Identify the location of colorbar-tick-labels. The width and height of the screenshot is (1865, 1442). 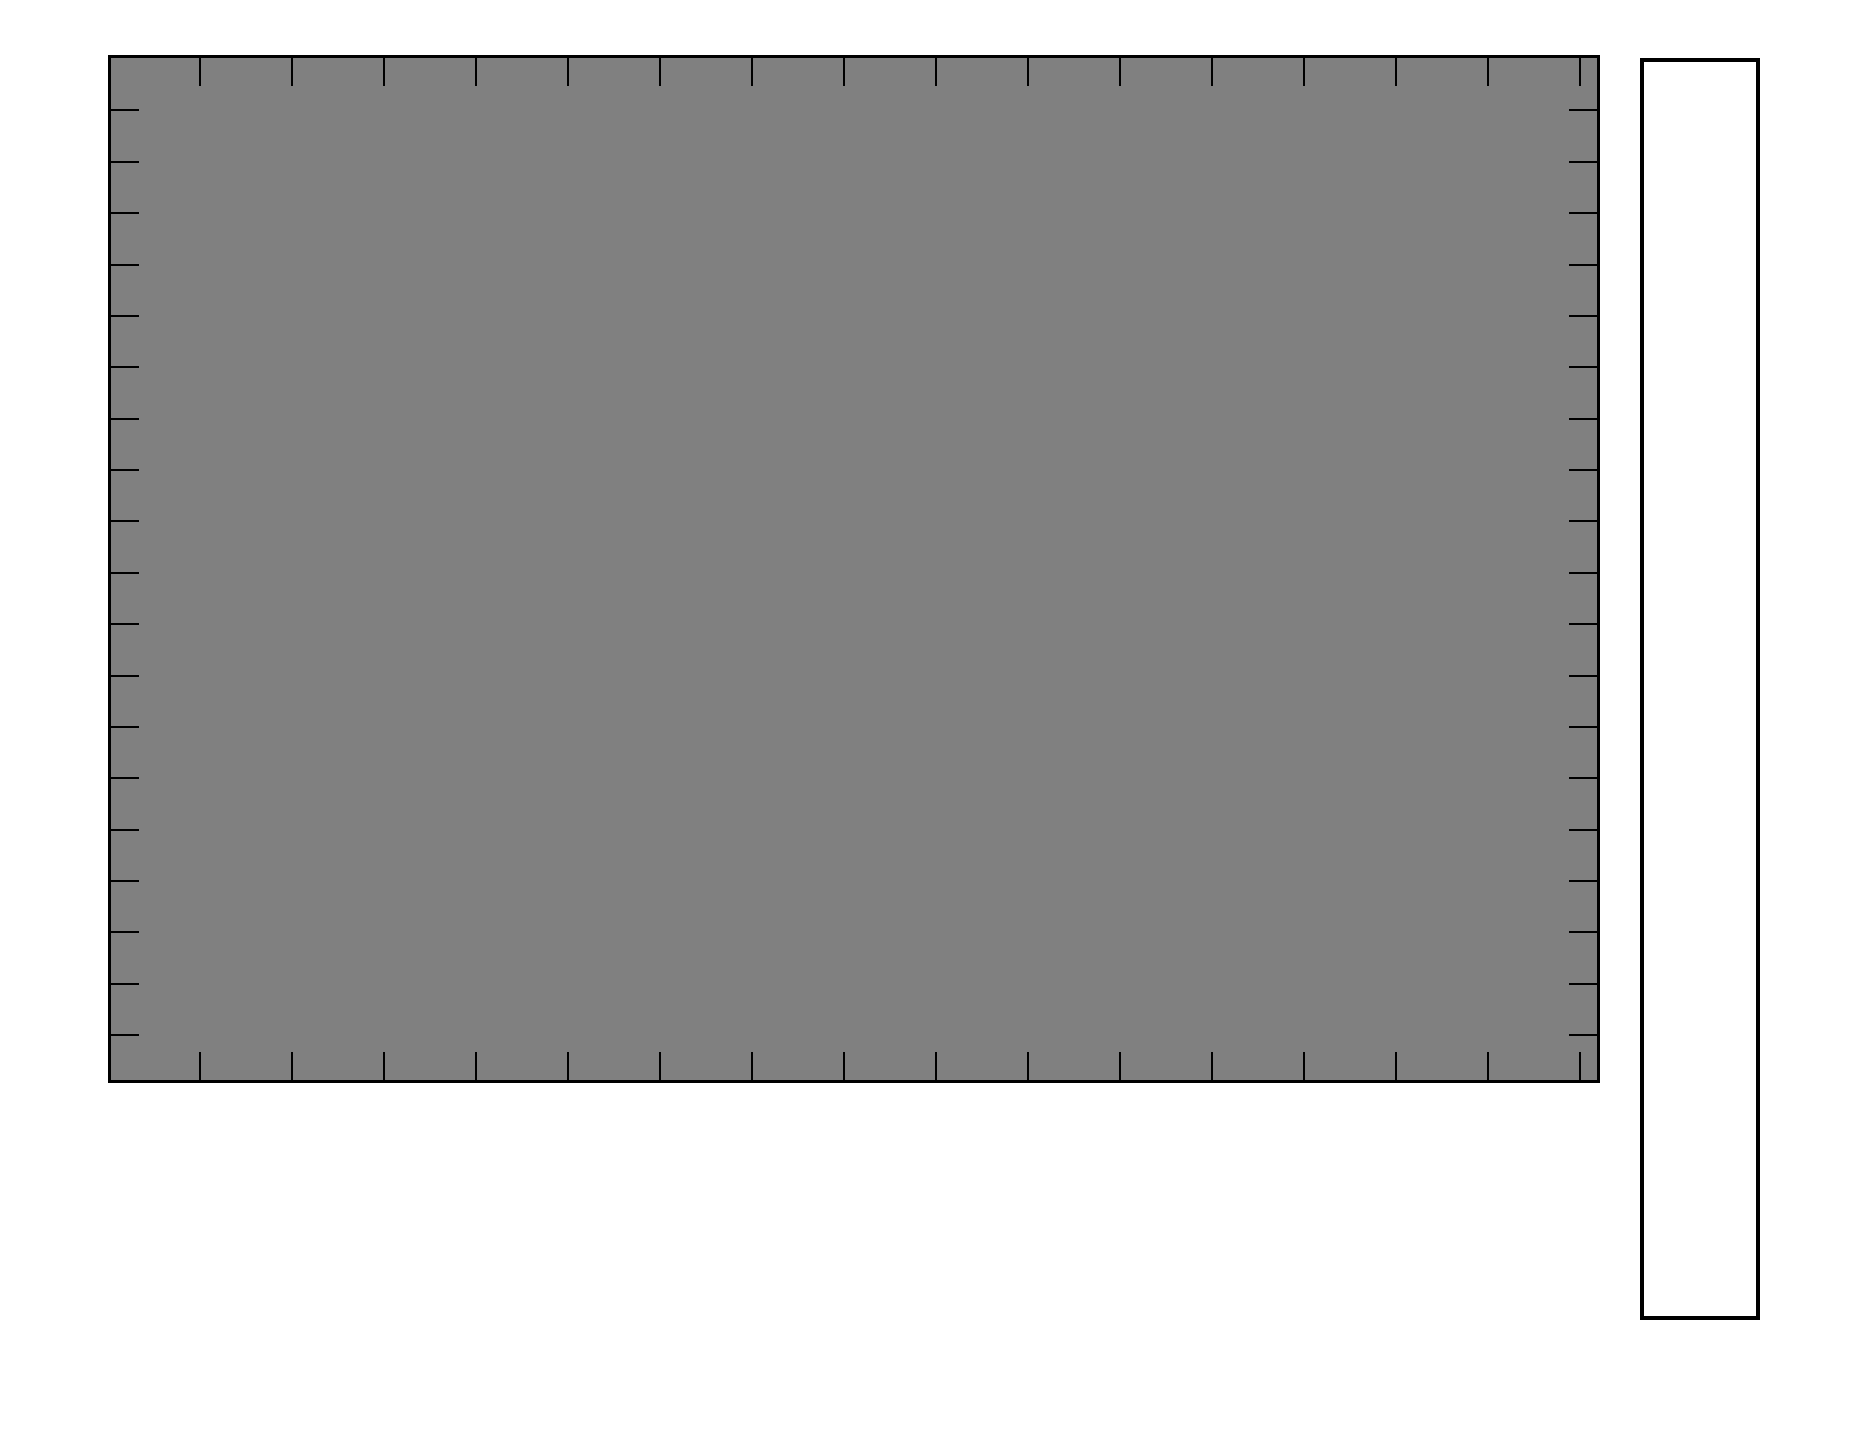
(1818, 689).